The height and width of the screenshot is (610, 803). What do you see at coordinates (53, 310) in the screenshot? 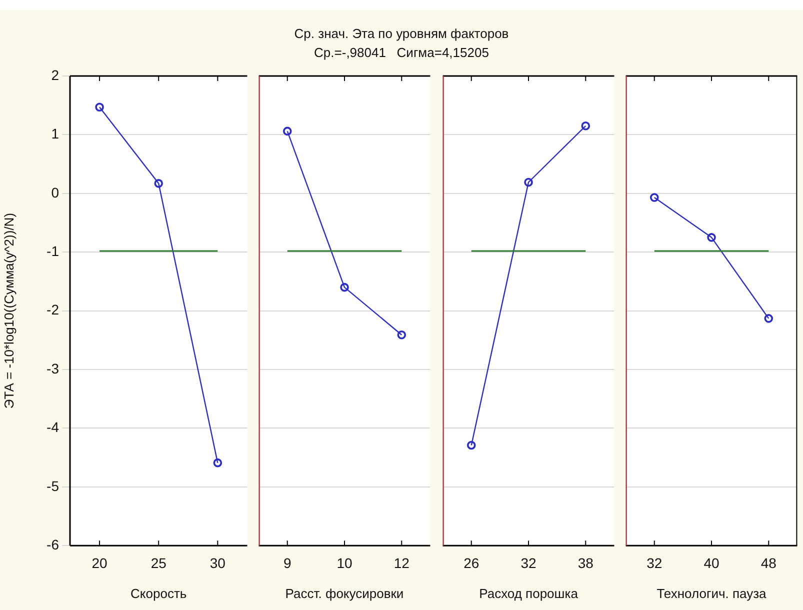
I see `y-tick-label: -2` at bounding box center [53, 310].